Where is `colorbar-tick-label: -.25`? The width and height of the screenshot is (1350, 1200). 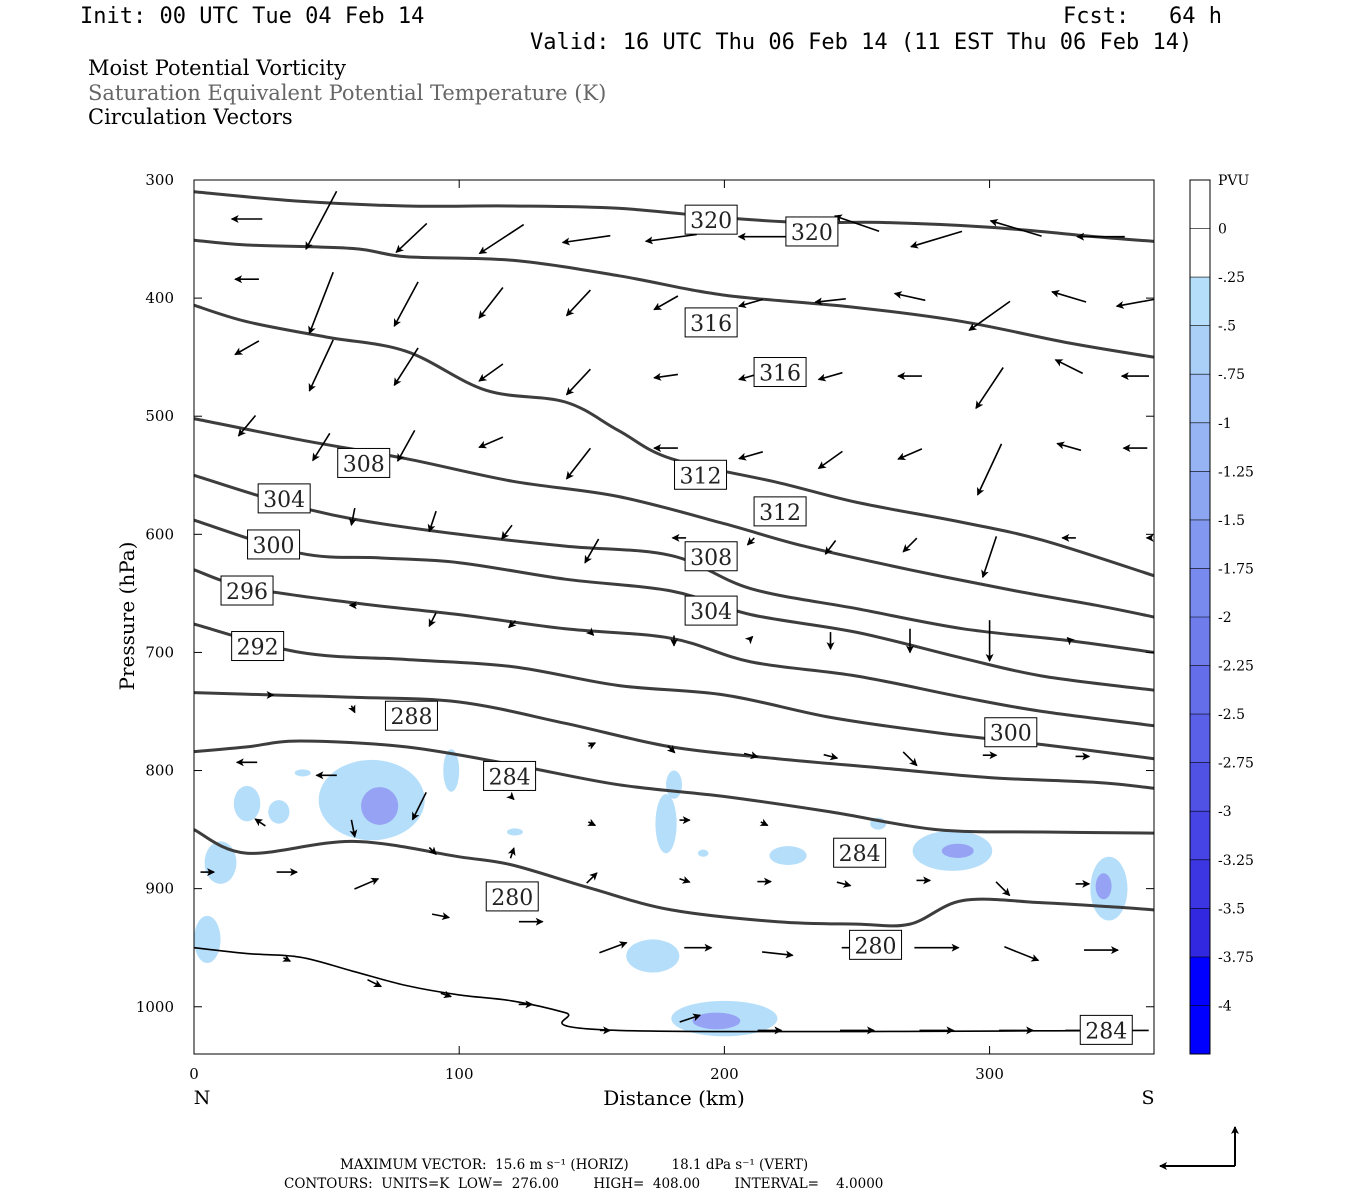
colorbar-tick-label: -.25 is located at coordinates (1231, 278).